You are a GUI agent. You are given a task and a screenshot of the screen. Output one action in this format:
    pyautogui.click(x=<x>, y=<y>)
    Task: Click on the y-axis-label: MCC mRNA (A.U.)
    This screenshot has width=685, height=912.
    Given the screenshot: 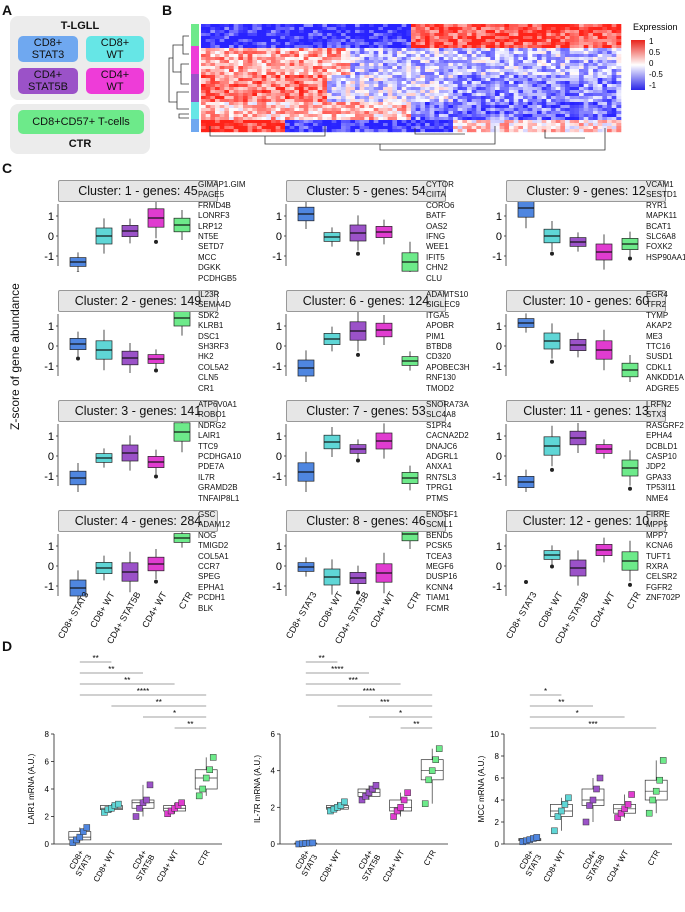 What is the action you would take?
    pyautogui.click(x=481, y=788)
    